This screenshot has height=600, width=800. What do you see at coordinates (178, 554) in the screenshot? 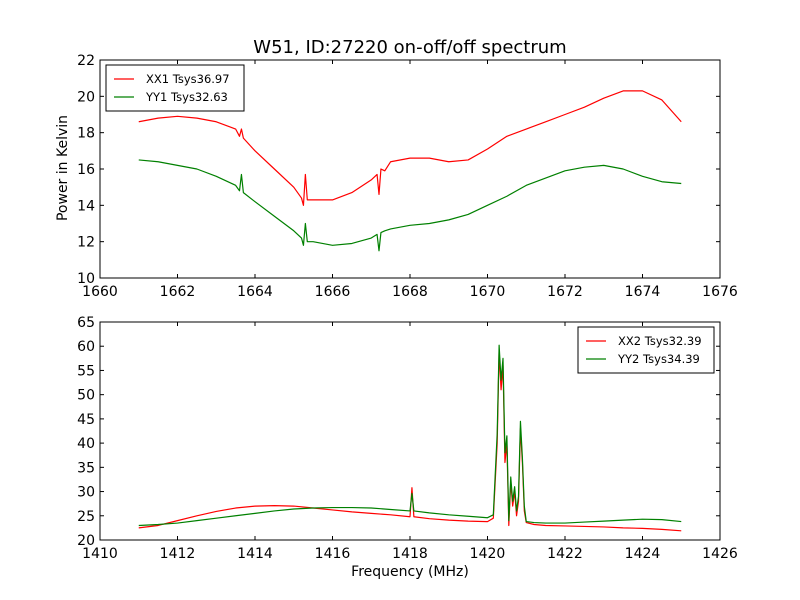
I see `x-tick-label: 1412` at bounding box center [178, 554].